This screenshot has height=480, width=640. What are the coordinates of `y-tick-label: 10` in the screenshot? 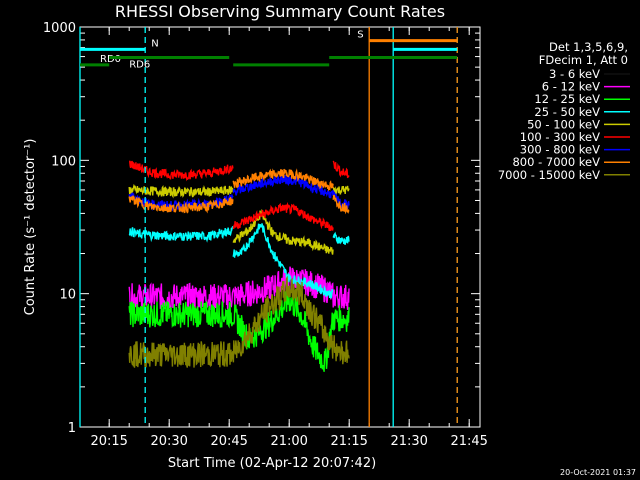 It's located at (67, 295).